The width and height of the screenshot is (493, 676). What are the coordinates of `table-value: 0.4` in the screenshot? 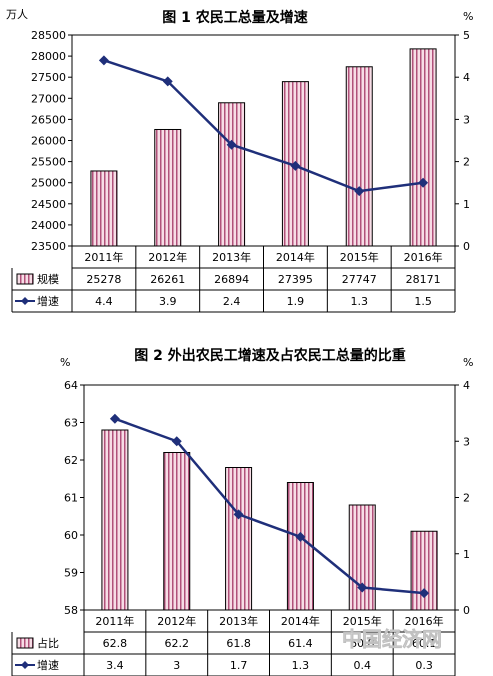 It's located at (363, 665).